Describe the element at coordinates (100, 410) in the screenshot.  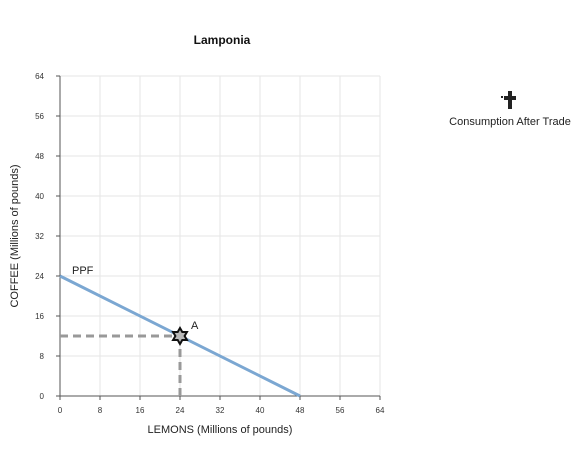
I see `x-tick-label: 8` at that location.